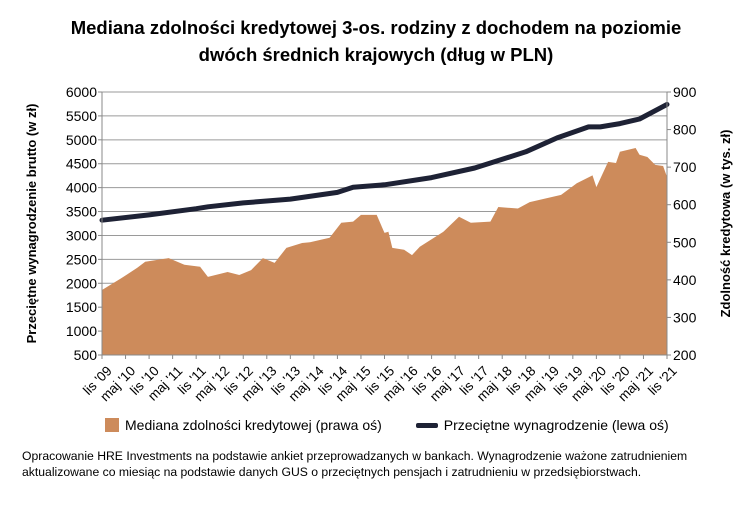  Describe the element at coordinates (81, 235) in the screenshot. I see `left-tick-label: 3000` at that location.